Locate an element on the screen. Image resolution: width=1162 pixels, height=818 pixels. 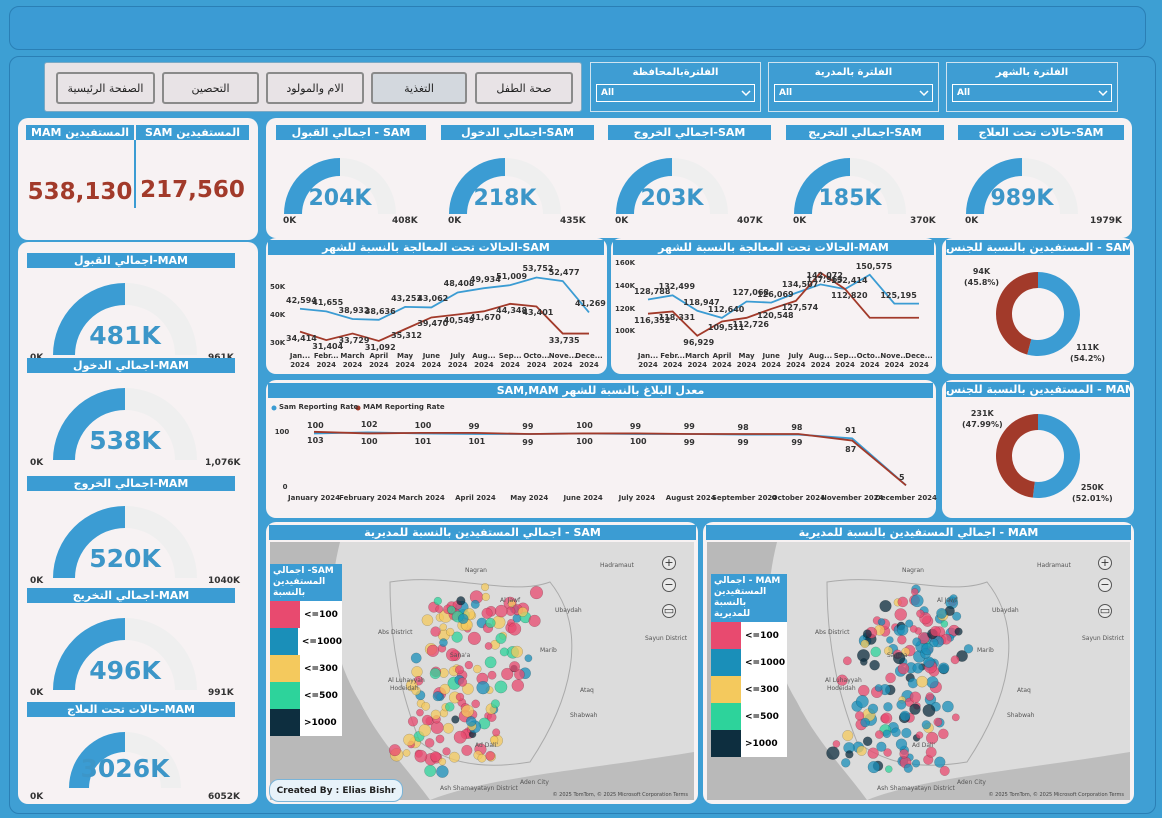
filter-governorate-select: All is located at coordinates (675, 93).